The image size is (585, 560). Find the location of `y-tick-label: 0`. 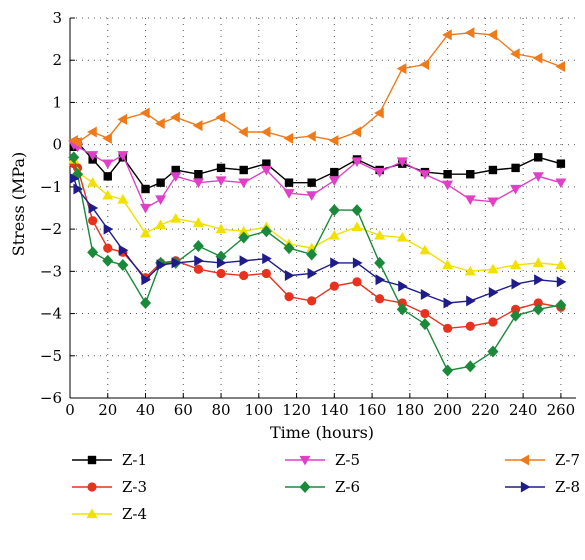

y-tick-label: 0 is located at coordinates (57, 145).